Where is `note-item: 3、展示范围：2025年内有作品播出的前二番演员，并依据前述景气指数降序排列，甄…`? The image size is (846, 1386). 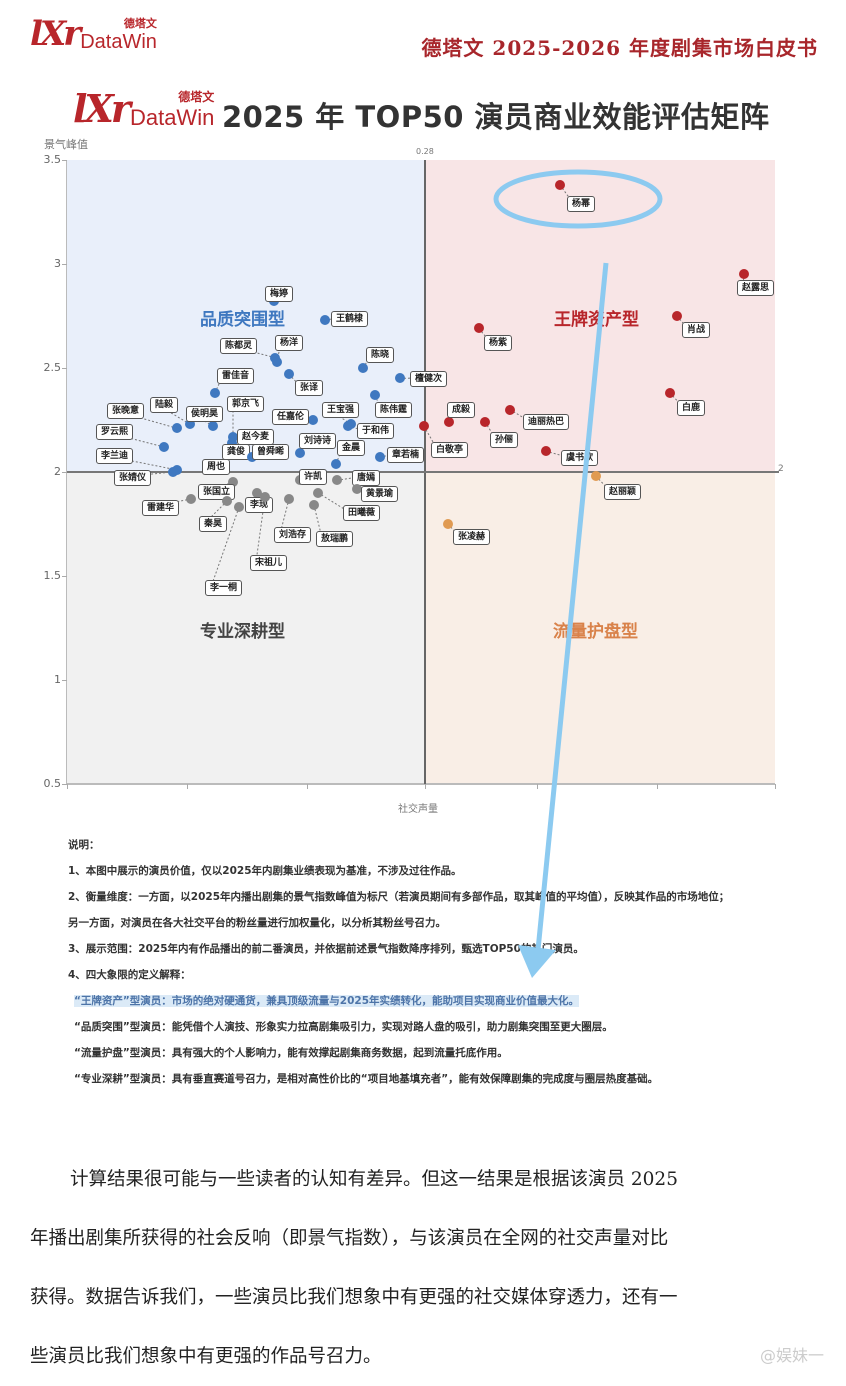 note-item: 3、展示范围：2025年内有作品播出的前二番演员，并依据前述景气指数降序排列，甄… is located at coordinates (398, 949).